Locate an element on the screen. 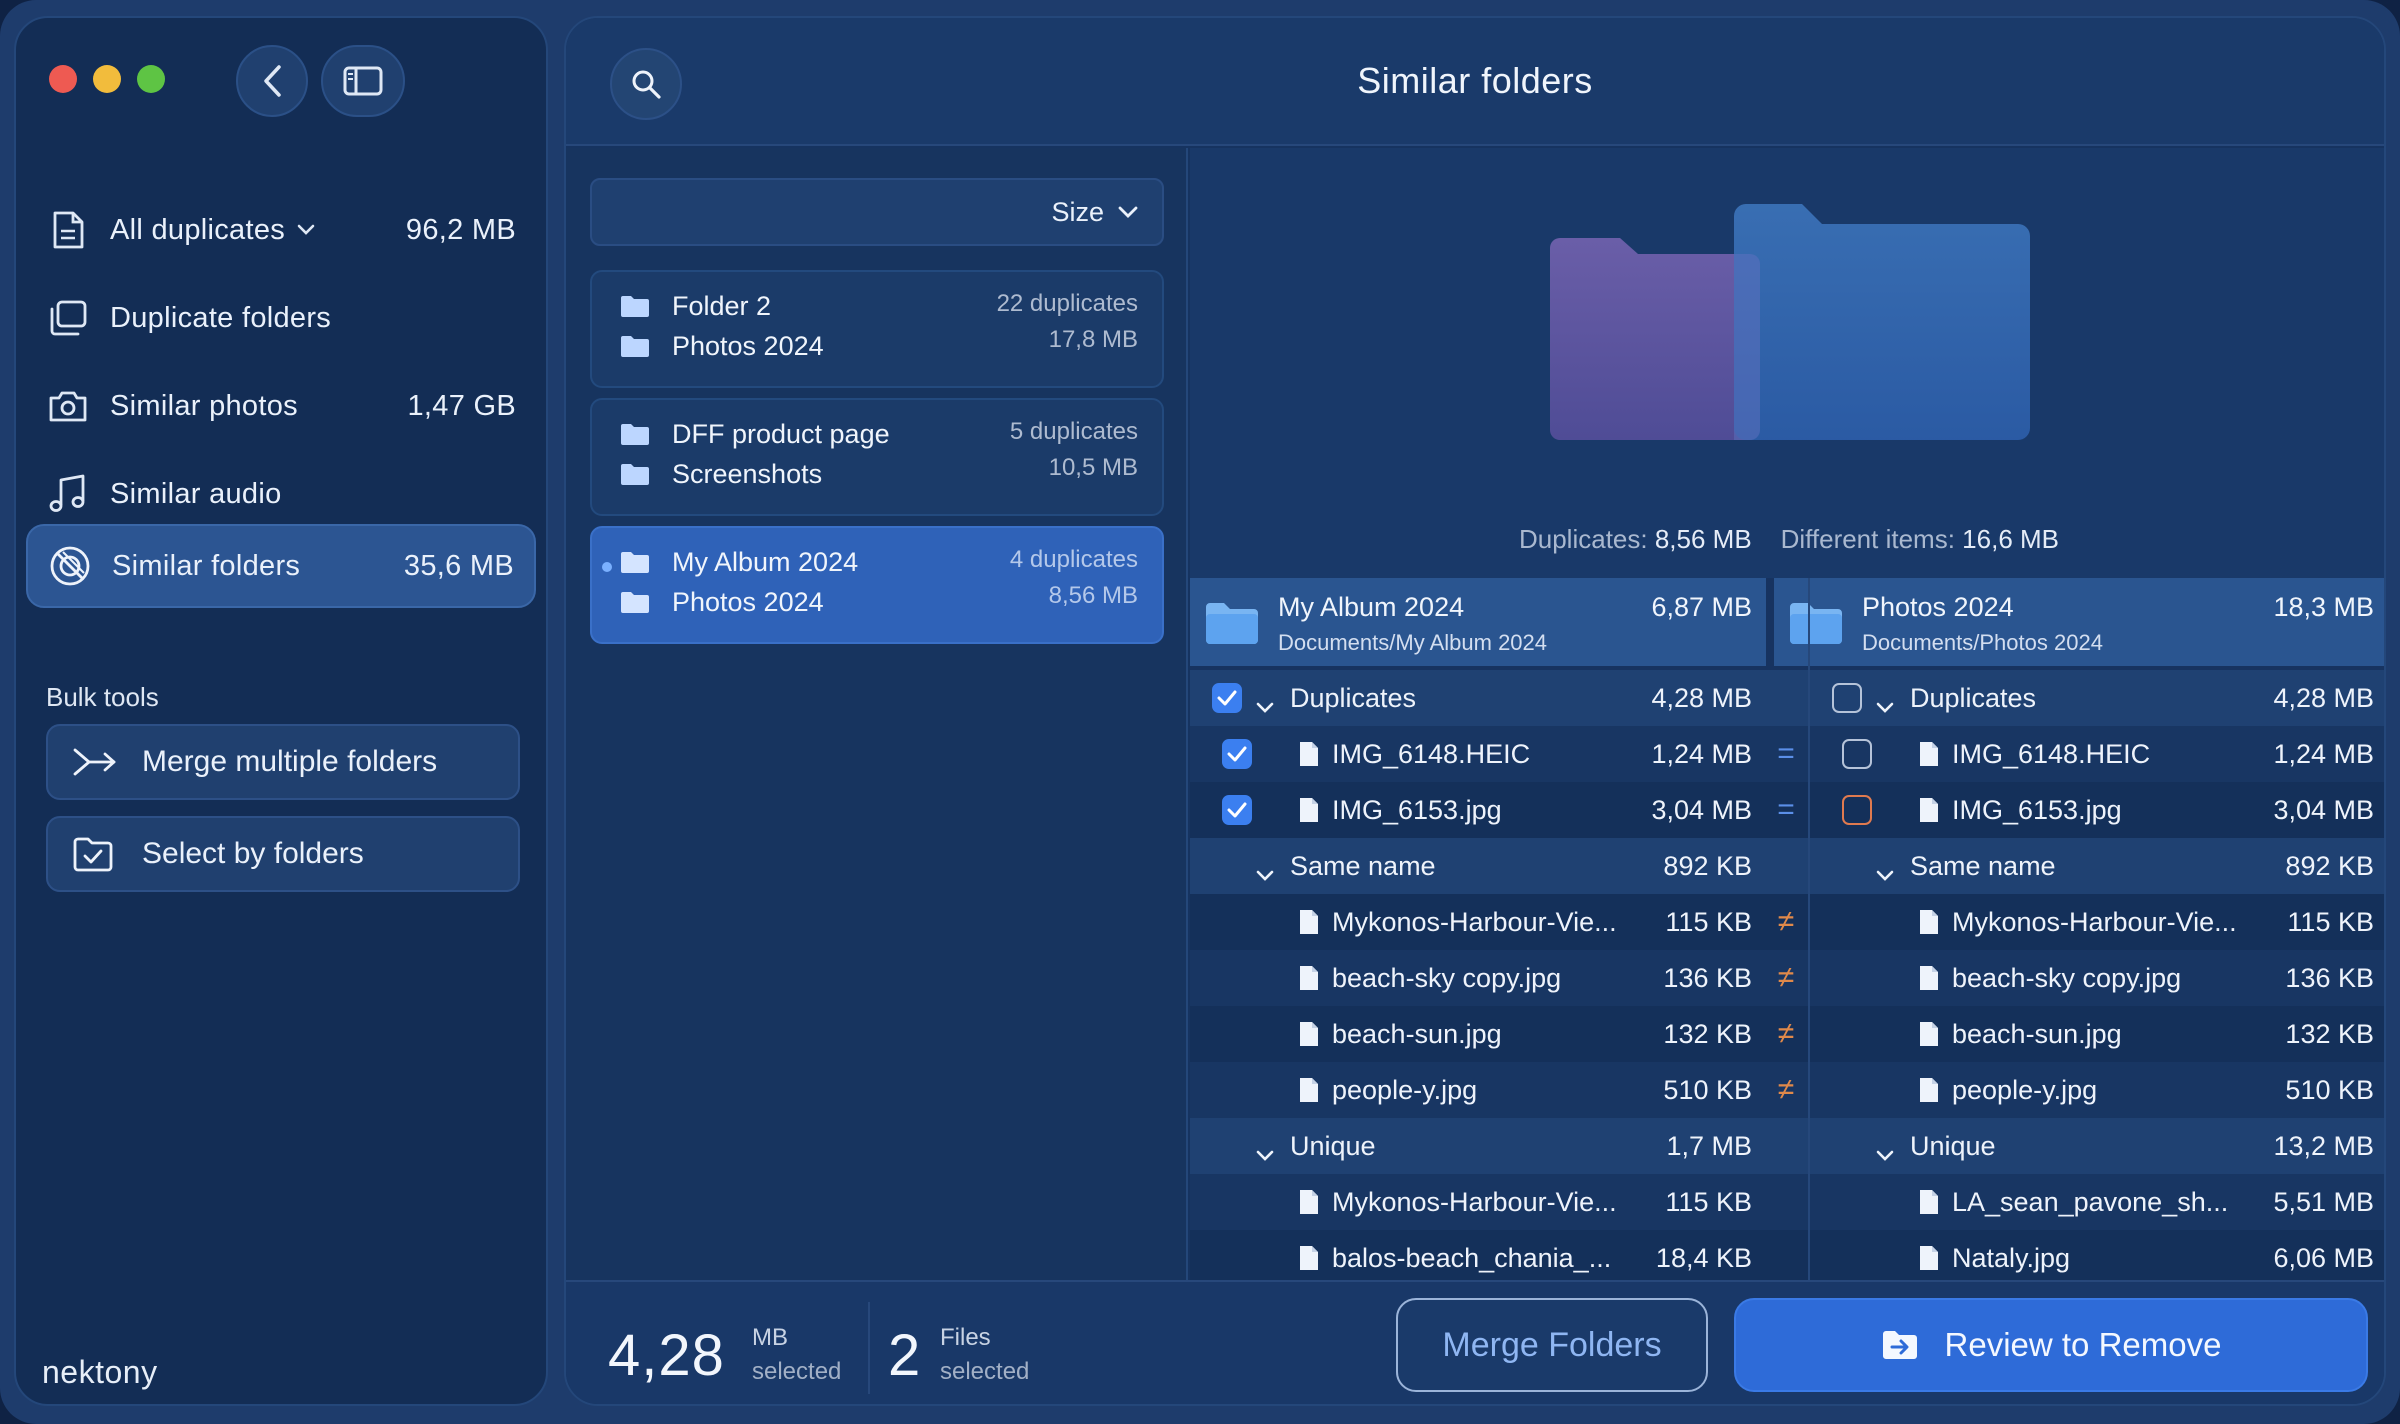 The image size is (2400, 1424). merge-folders-button: Merge Folders is located at coordinates (1552, 1345).